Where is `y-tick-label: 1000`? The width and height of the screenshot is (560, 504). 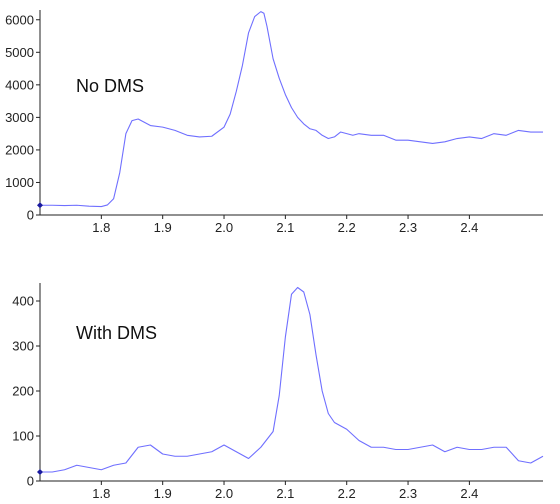
y-tick-label: 1000 is located at coordinates (19, 182).